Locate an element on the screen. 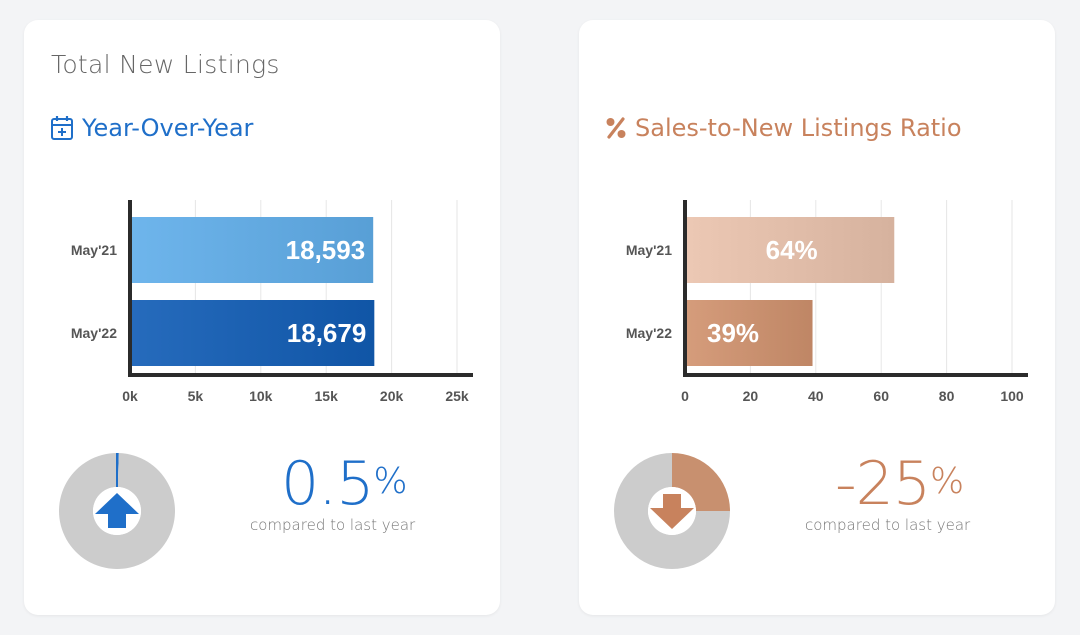 The width and height of the screenshot is (1080, 635). change-value: 0.5% is located at coordinates (344, 484).